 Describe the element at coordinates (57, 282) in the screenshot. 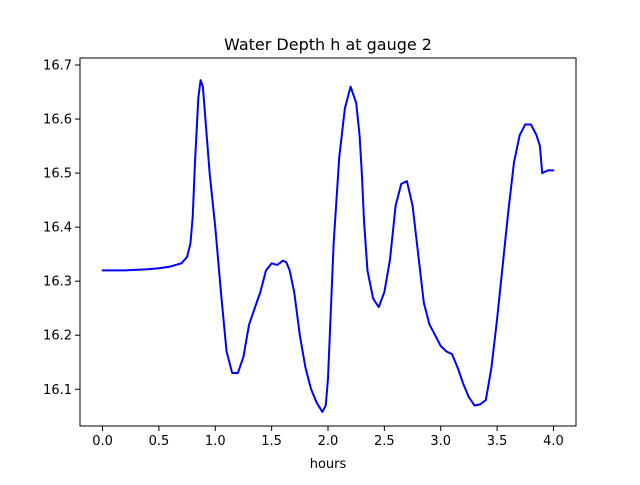

I see `y-tick-label-2: 16.3` at that location.